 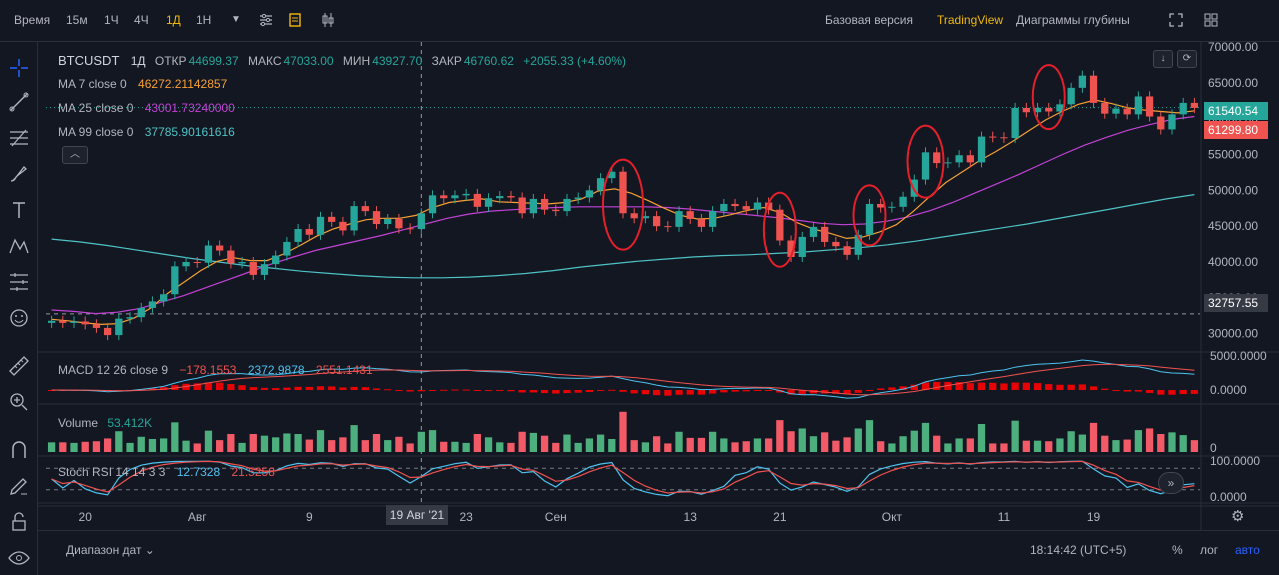 I want to click on indicators-icon, so click(x=328, y=20).